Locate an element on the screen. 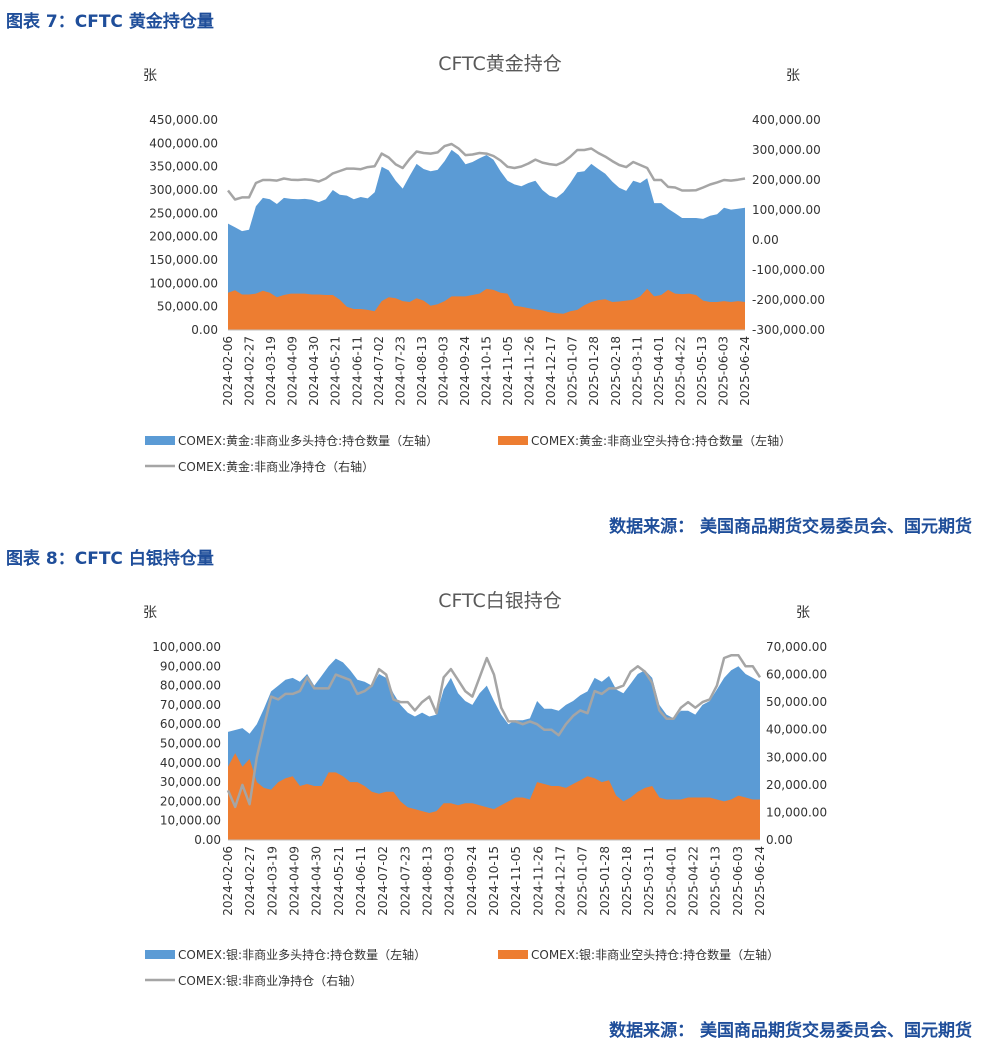 This screenshot has width=1000, height=1054. left-tick-label: 150,000.00 is located at coordinates (183, 260).